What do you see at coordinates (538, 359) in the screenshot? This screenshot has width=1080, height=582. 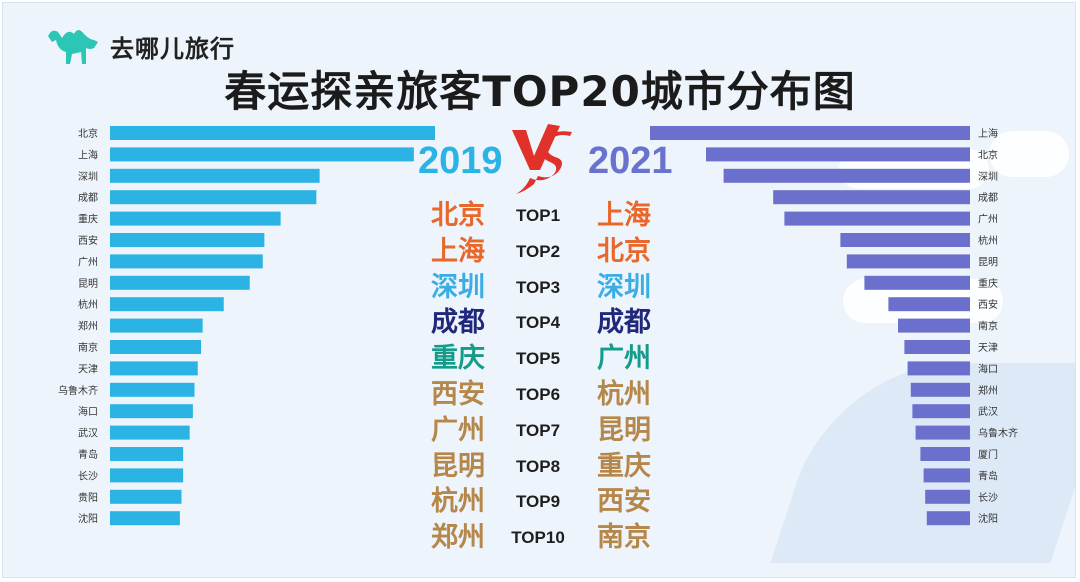 I see `rank-label: TOP5` at bounding box center [538, 359].